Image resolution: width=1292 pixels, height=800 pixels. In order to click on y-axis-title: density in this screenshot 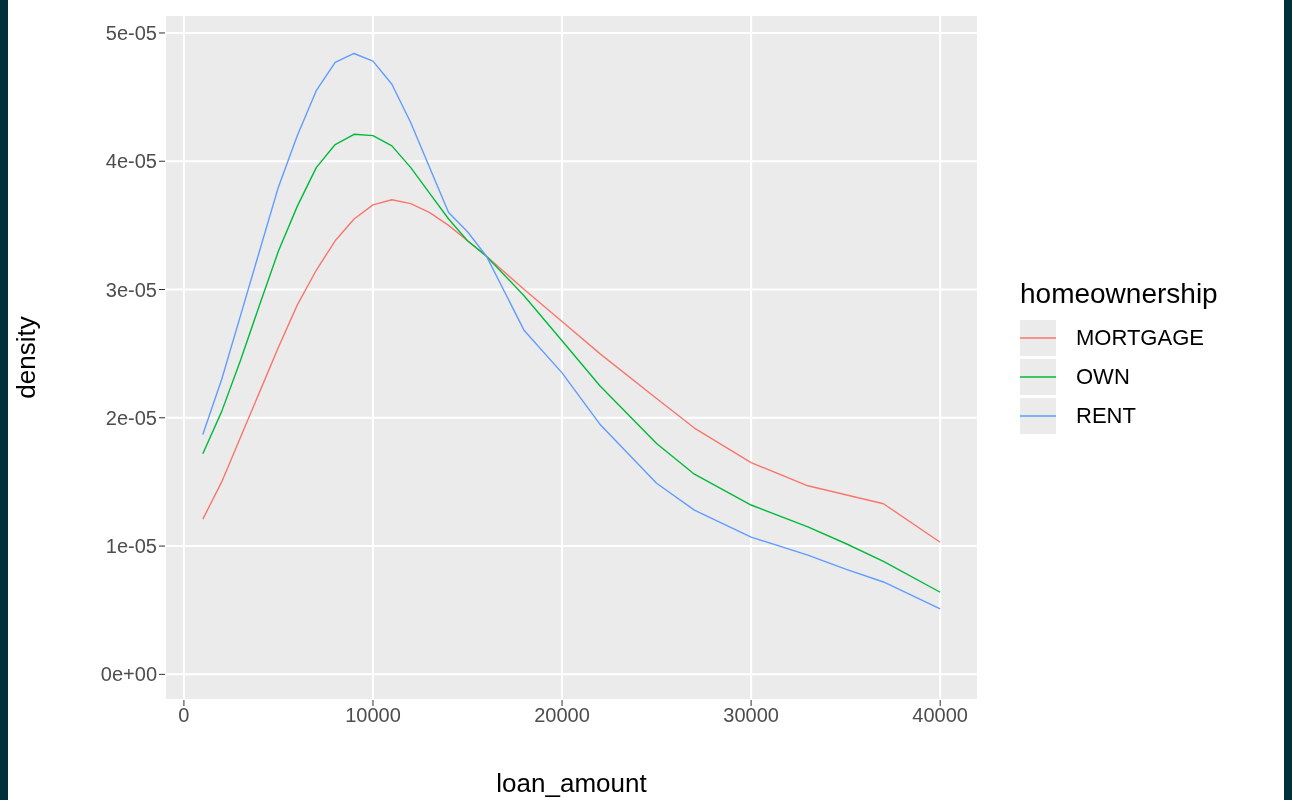, I will do `click(26, 357)`.